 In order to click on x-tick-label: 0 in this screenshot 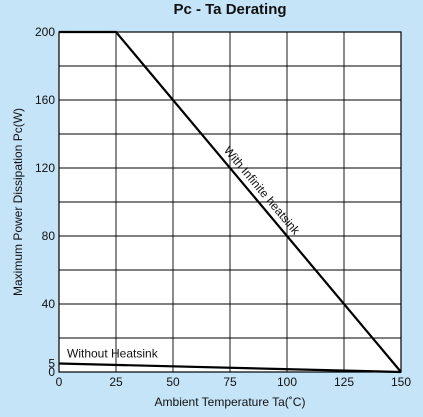, I will do `click(59, 382)`.